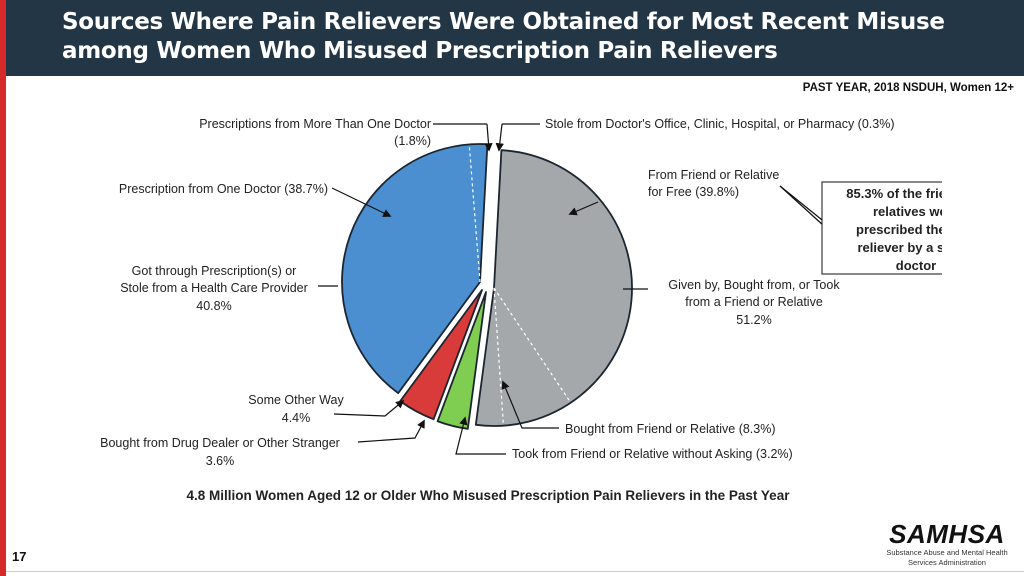 The image size is (1024, 576). What do you see at coordinates (515, 571) in the screenshot?
I see `footer-divider` at bounding box center [515, 571].